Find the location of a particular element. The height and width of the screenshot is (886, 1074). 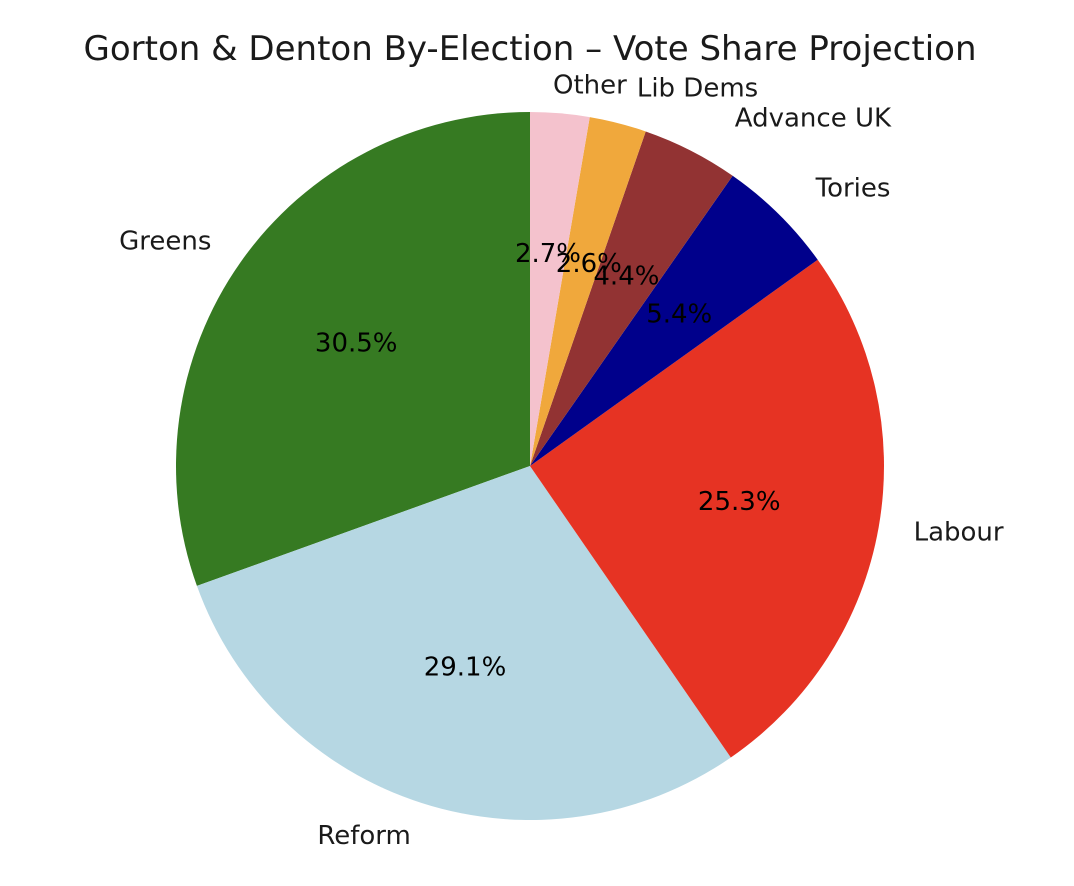

percentage-label-tories: 5.4% is located at coordinates (679, 314).